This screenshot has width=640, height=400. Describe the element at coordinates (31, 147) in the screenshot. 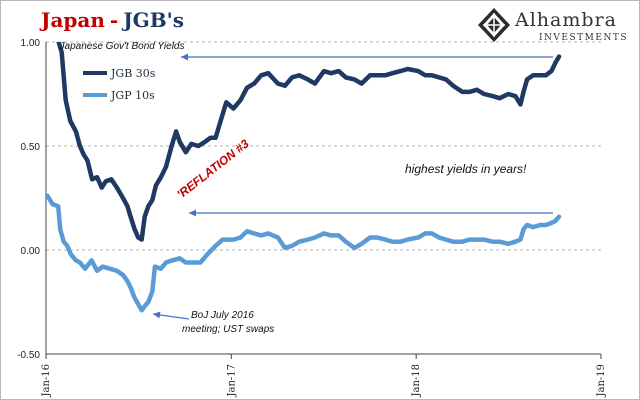

I see `y-tick-label: 0.50` at that location.